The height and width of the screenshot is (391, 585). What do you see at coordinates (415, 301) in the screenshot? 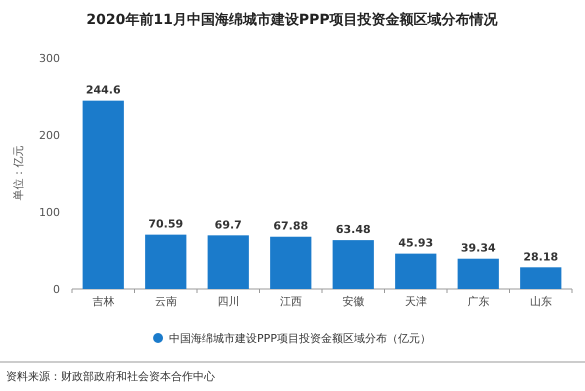
I see `x-tick-label: 天津` at bounding box center [415, 301].